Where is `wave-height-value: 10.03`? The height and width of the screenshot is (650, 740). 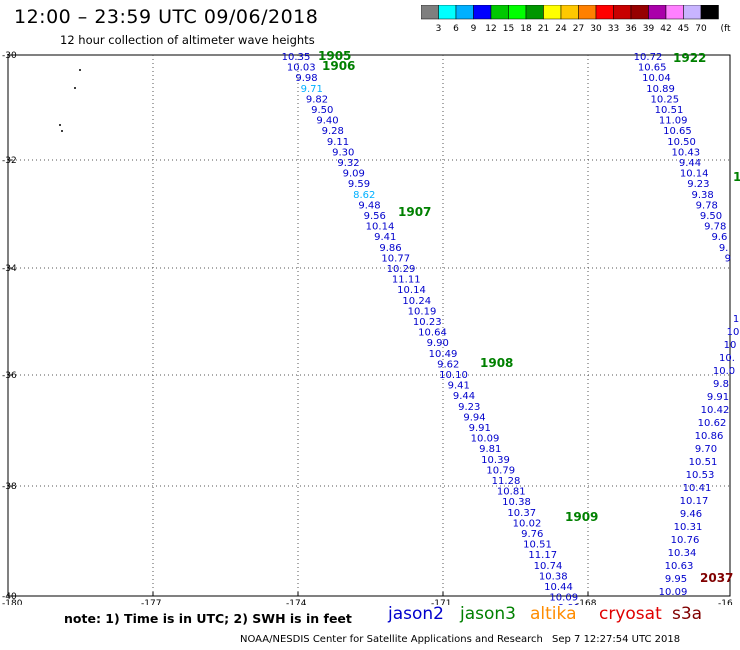 wave-height-value: 10.03 is located at coordinates (301, 68).